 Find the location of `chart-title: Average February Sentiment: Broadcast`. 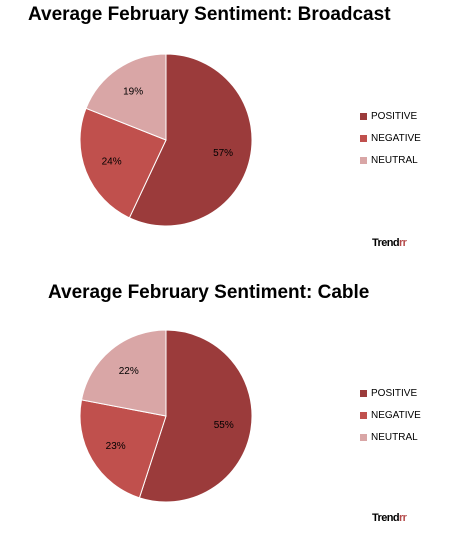

chart-title: Average February Sentiment: Broadcast is located at coordinates (209, 14).